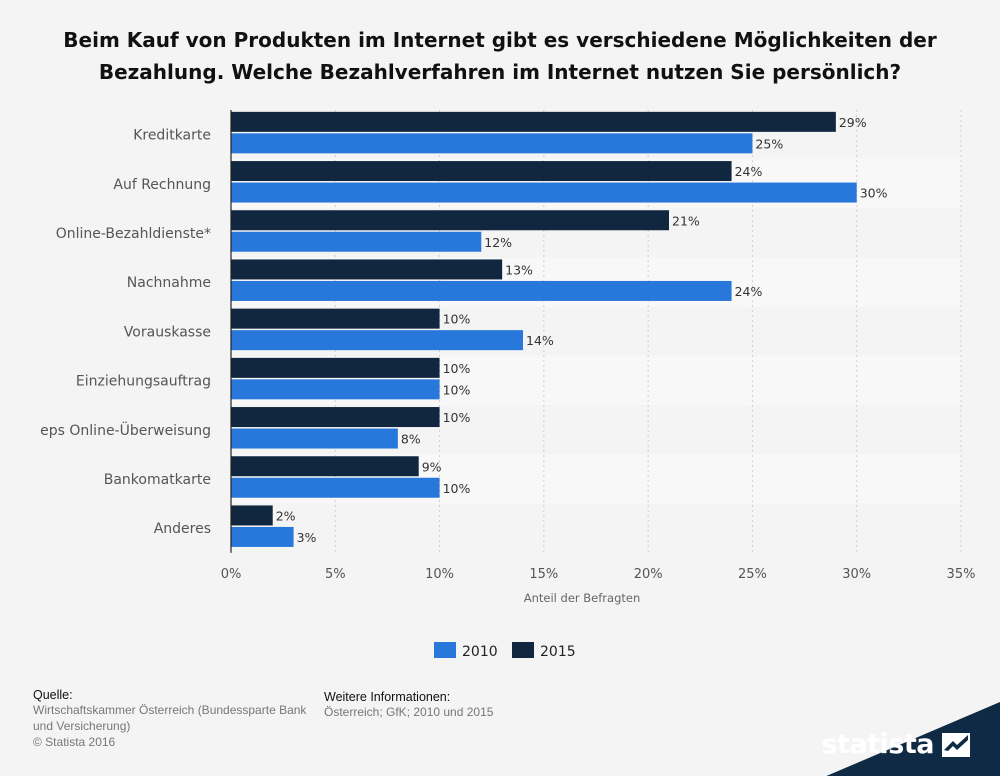 The height and width of the screenshot is (776, 1000). What do you see at coordinates (648, 574) in the screenshot?
I see `x-tick-label: 20%` at bounding box center [648, 574].